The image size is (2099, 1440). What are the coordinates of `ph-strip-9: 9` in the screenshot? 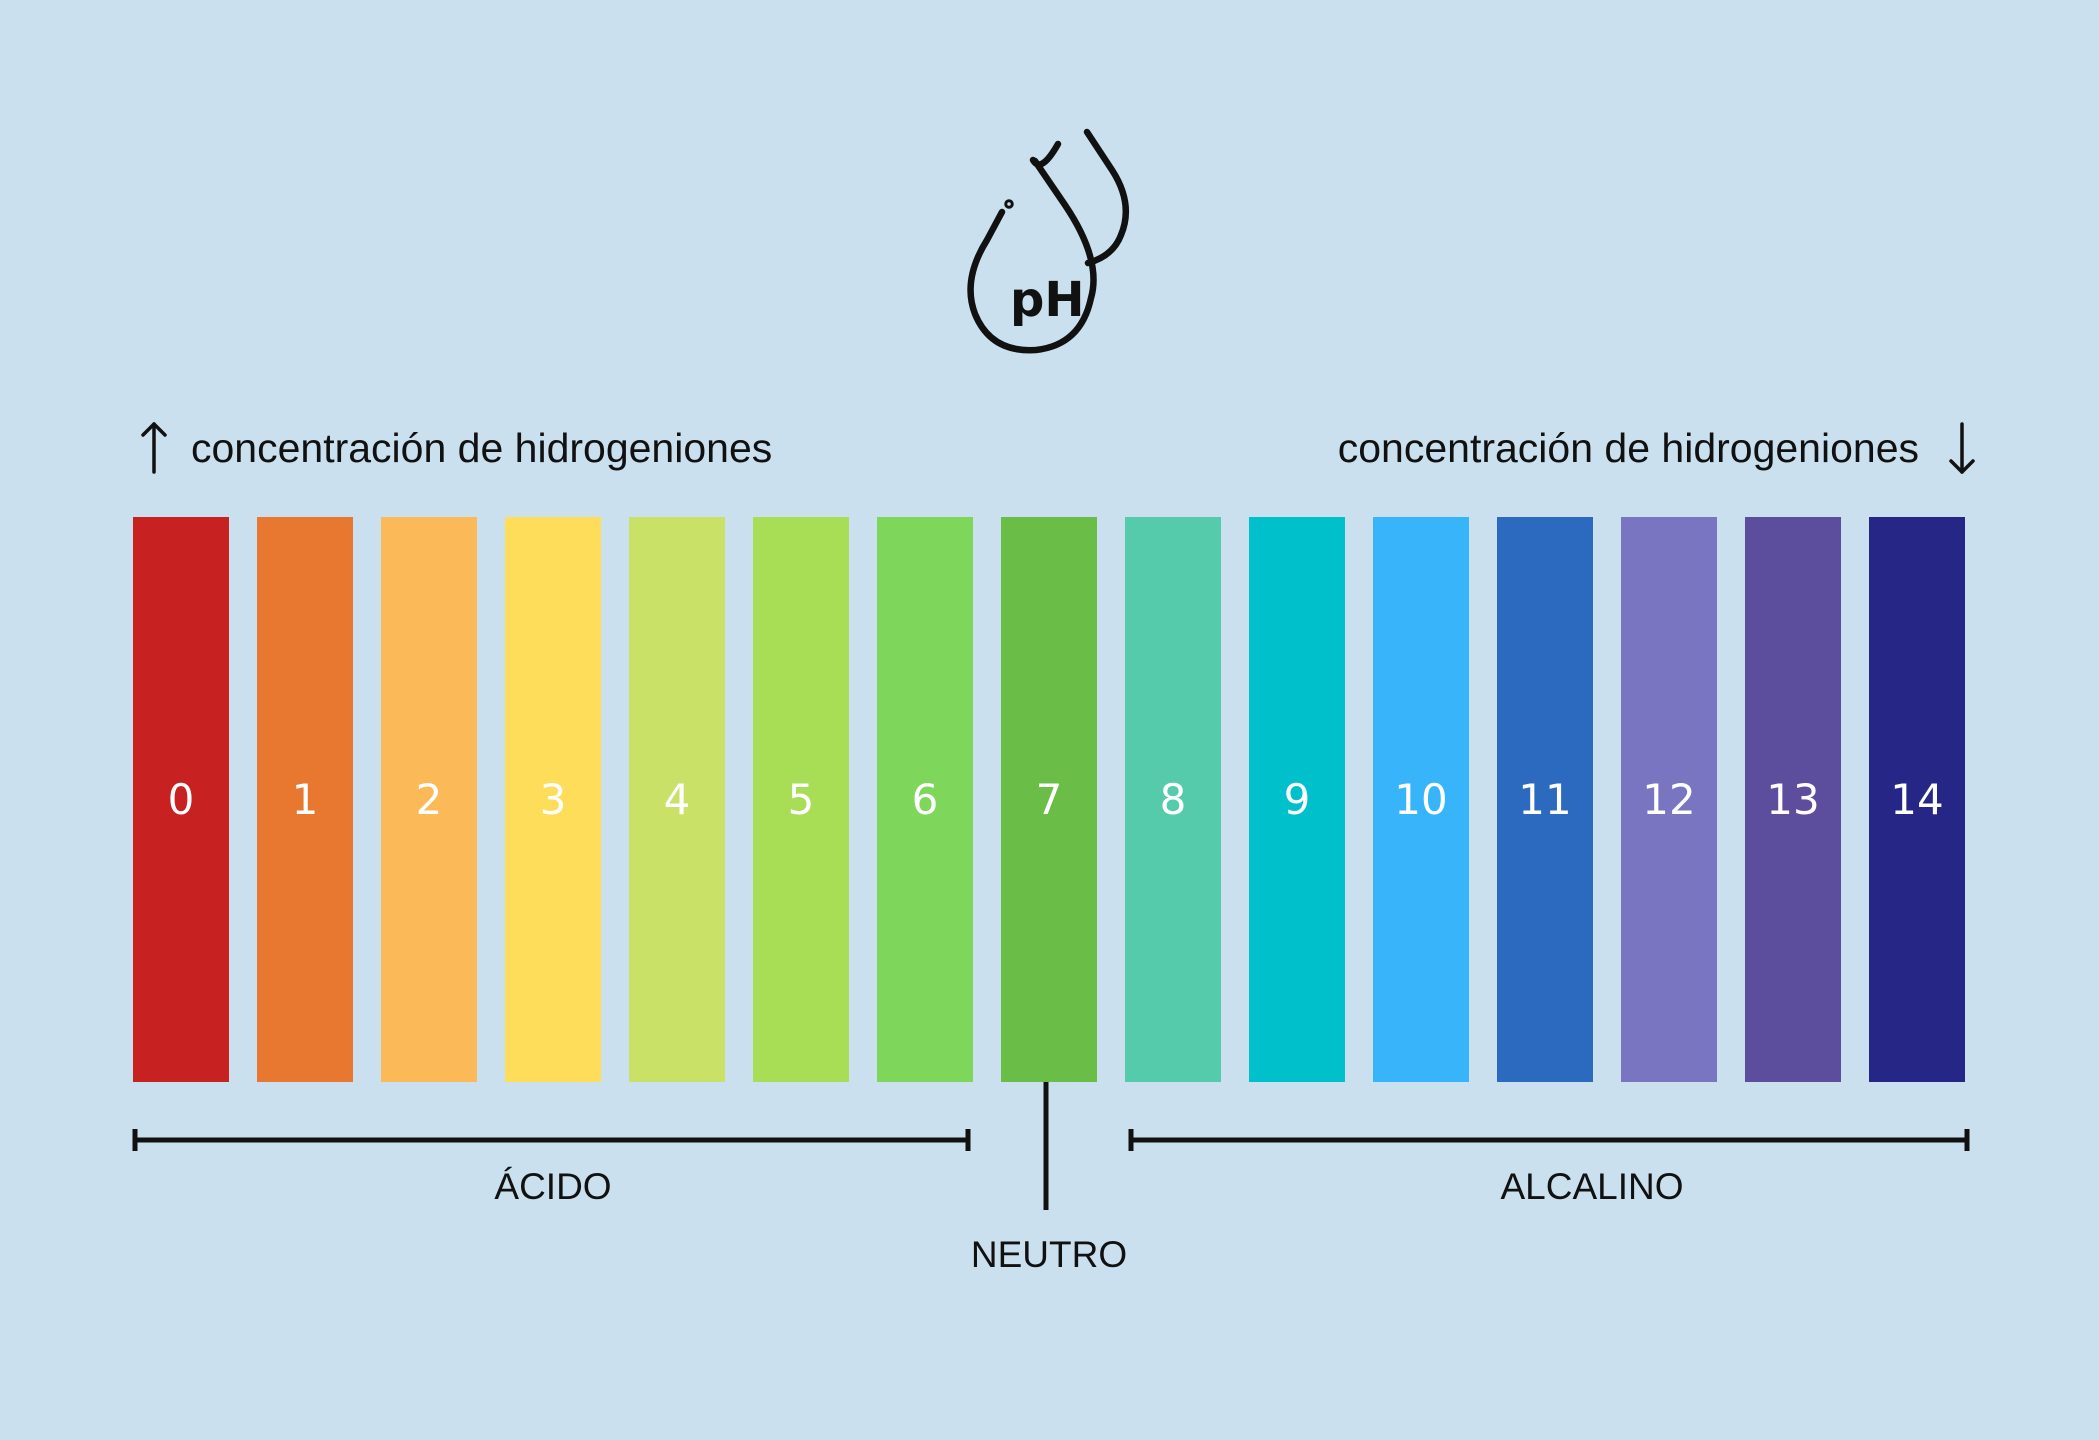 It's located at (1297, 799).